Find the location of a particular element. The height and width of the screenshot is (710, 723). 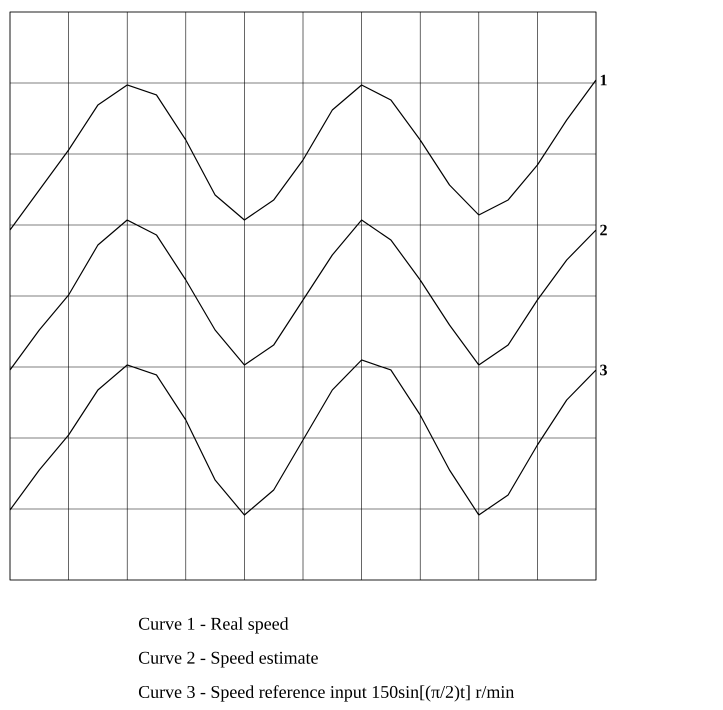

series-label: 3 is located at coordinates (603, 370).